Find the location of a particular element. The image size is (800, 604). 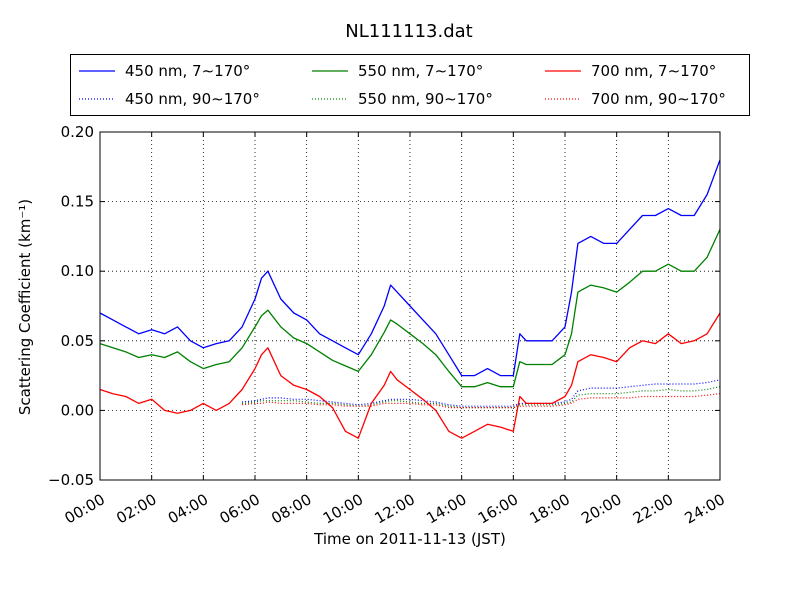

legend-label-4: 700 nm, 7∼170° is located at coordinates (653, 71).